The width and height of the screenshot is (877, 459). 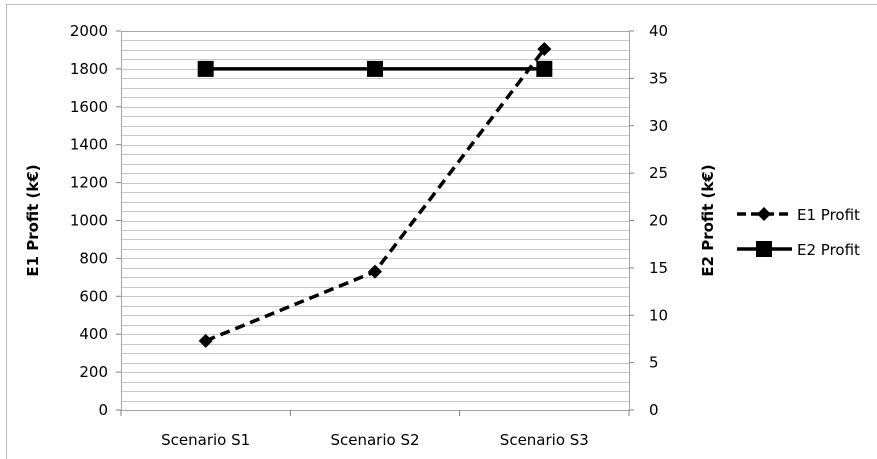 I want to click on left-axis-tick-label: 1200, so click(x=89, y=183).